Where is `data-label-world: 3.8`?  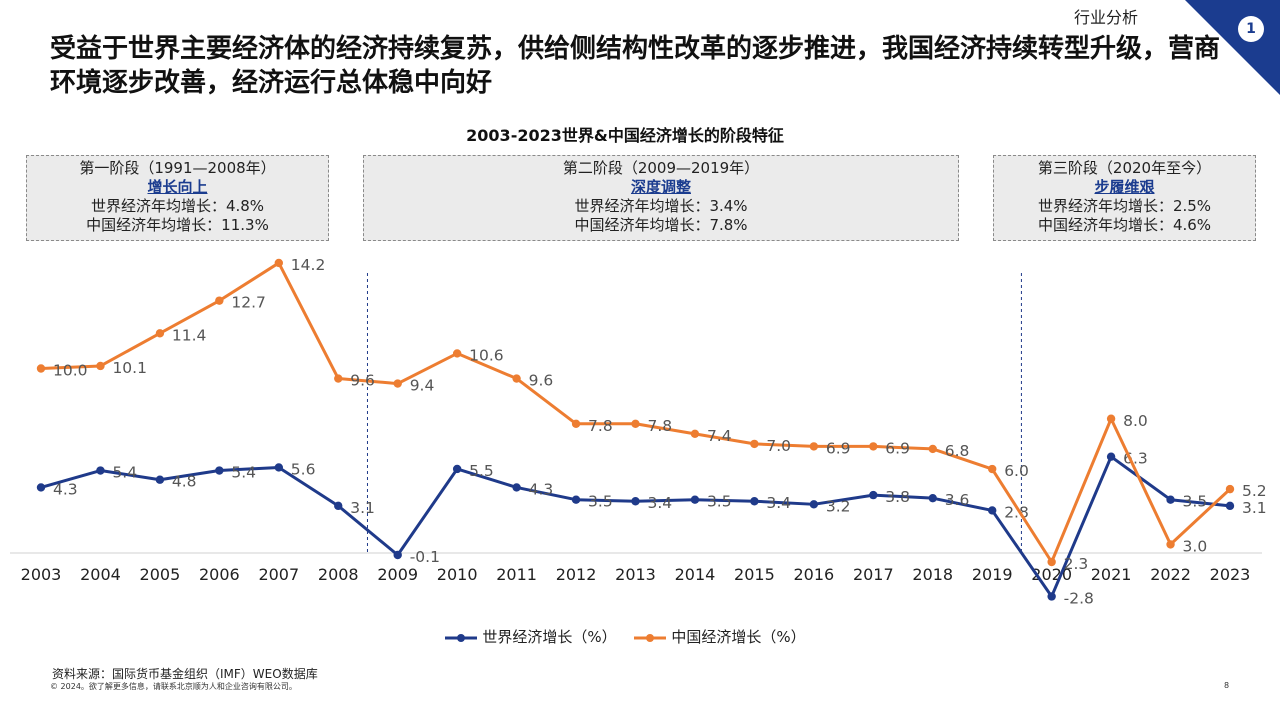 data-label-world: 3.8 is located at coordinates (897, 497).